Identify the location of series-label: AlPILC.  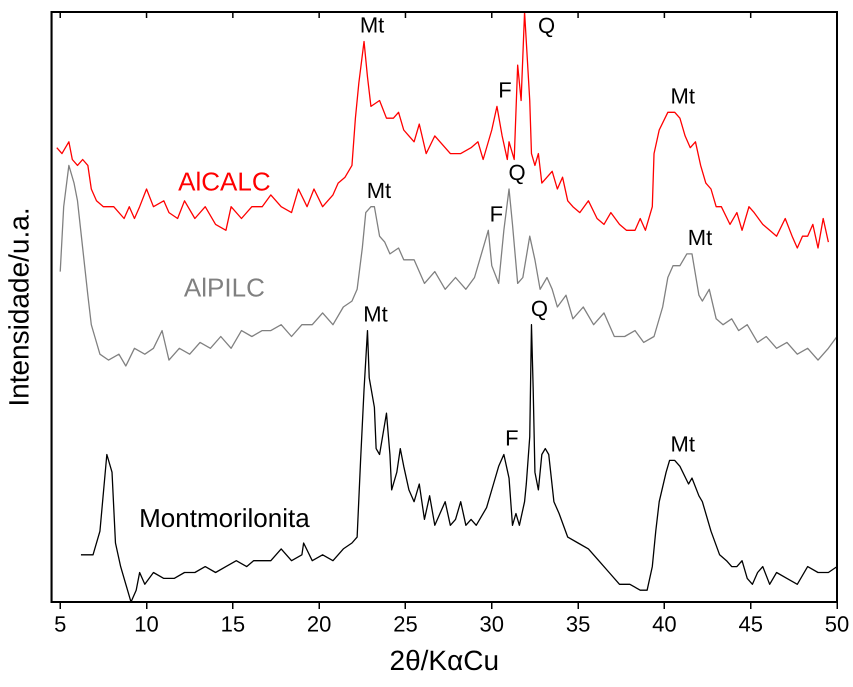
(224, 287).